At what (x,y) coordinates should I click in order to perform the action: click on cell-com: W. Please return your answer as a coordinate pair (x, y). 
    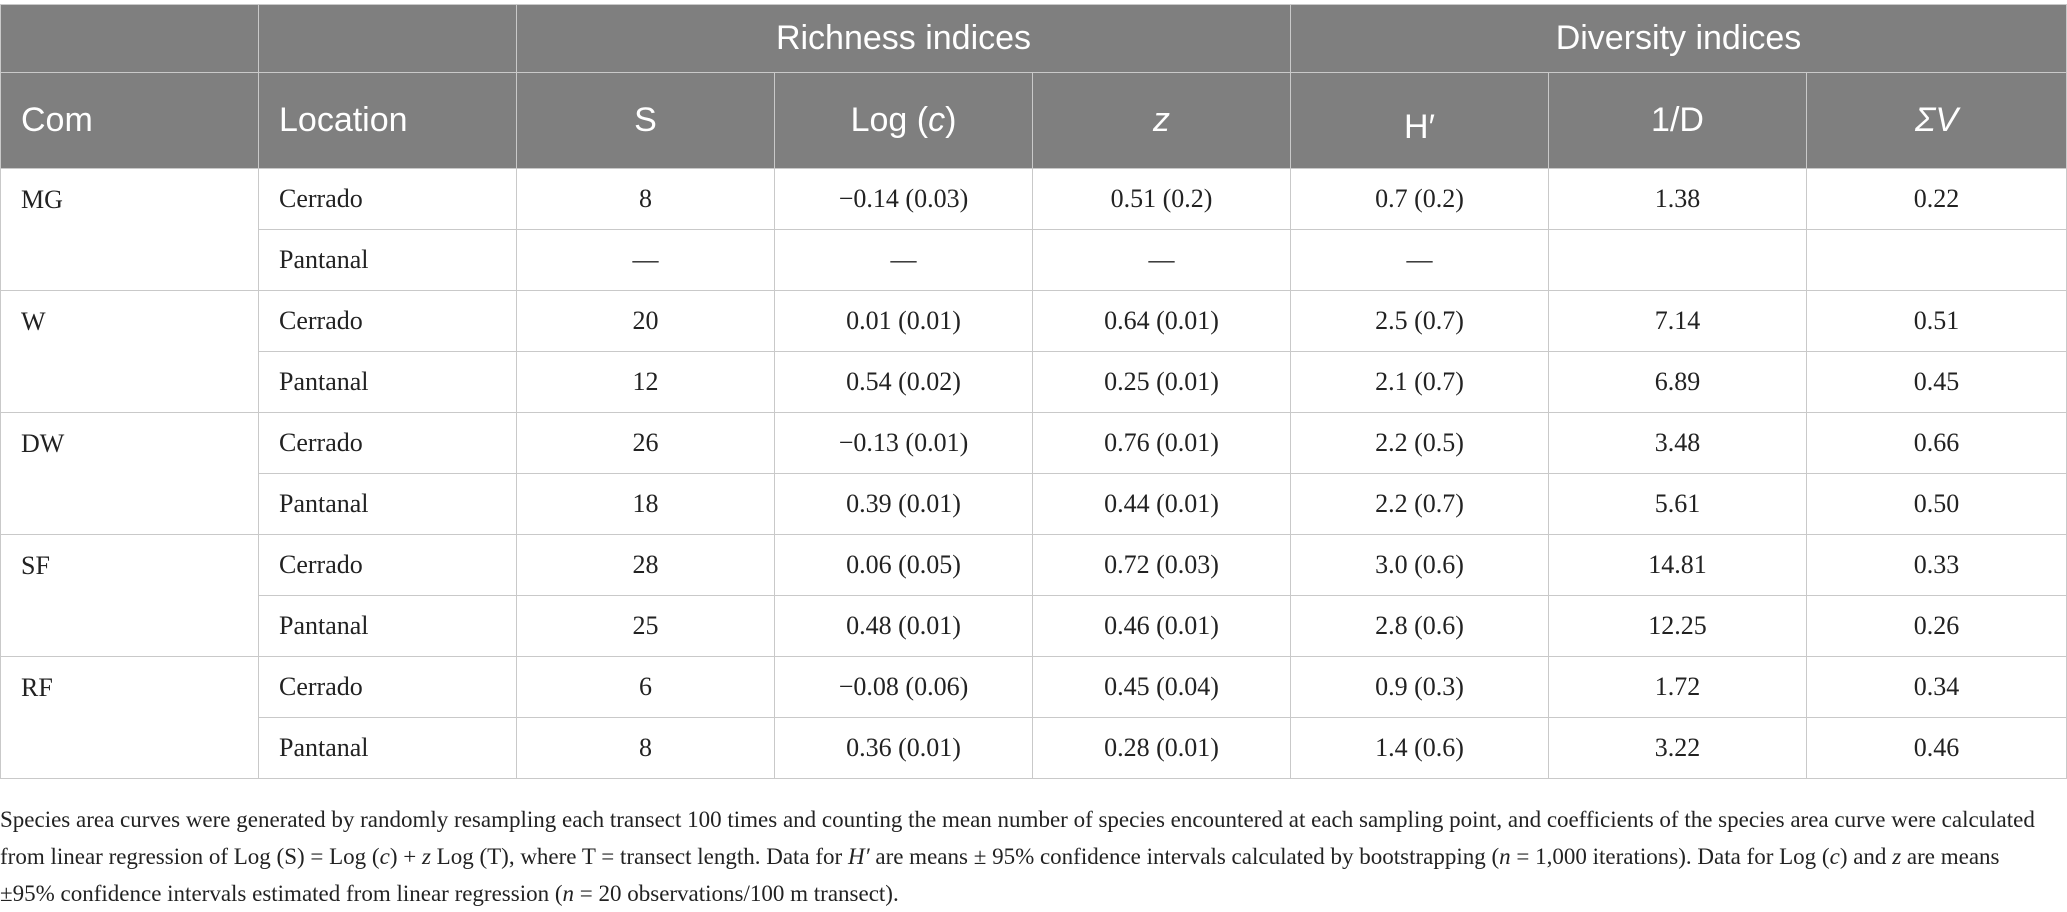
    Looking at the image, I should click on (129, 351).